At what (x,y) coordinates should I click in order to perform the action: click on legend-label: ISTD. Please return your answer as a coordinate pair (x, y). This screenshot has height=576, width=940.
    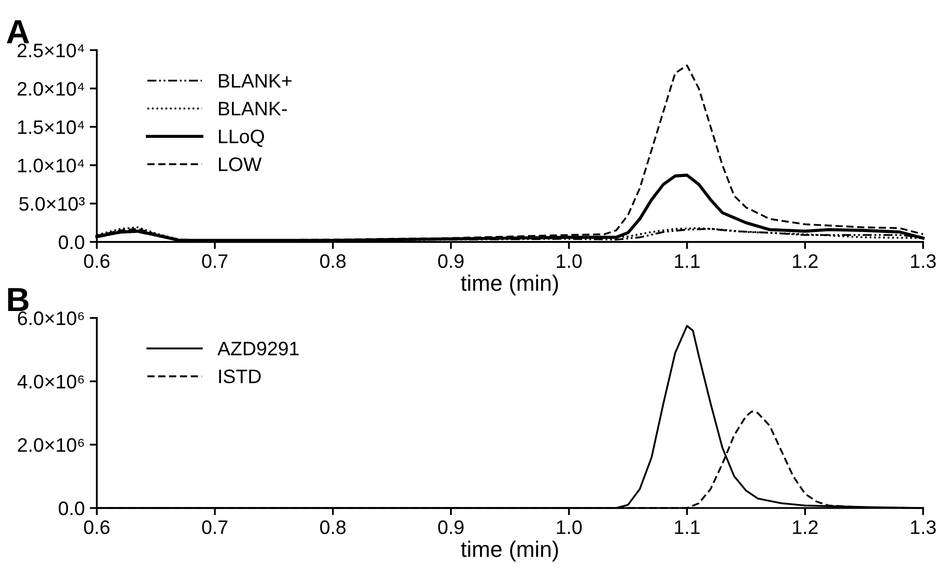
    Looking at the image, I should click on (240, 377).